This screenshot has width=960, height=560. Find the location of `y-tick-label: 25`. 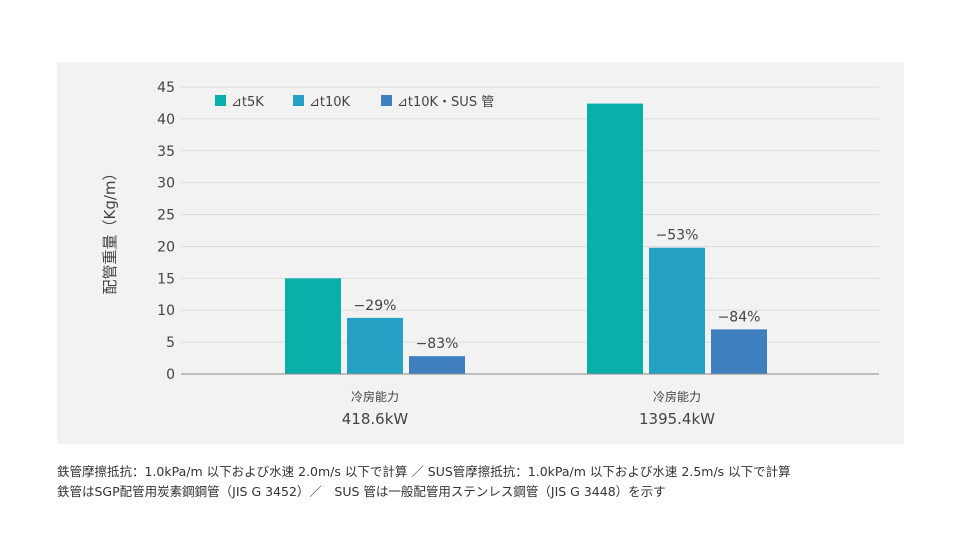

y-tick-label: 25 is located at coordinates (166, 216).